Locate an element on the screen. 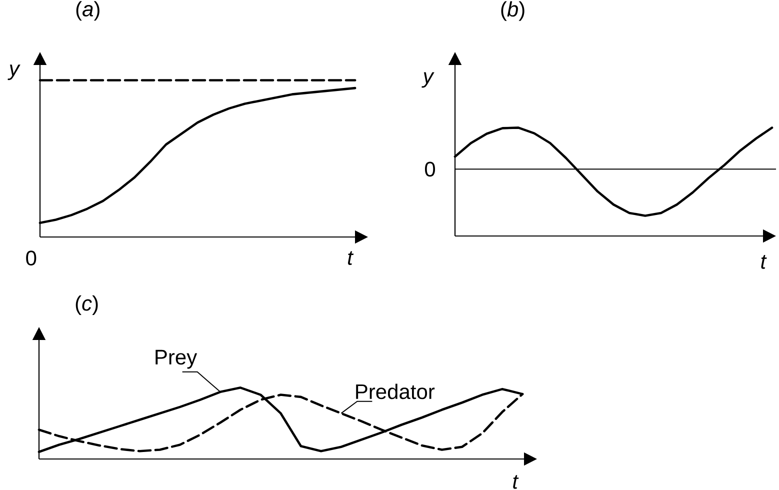  chart-title: (b) is located at coordinates (512, 11).